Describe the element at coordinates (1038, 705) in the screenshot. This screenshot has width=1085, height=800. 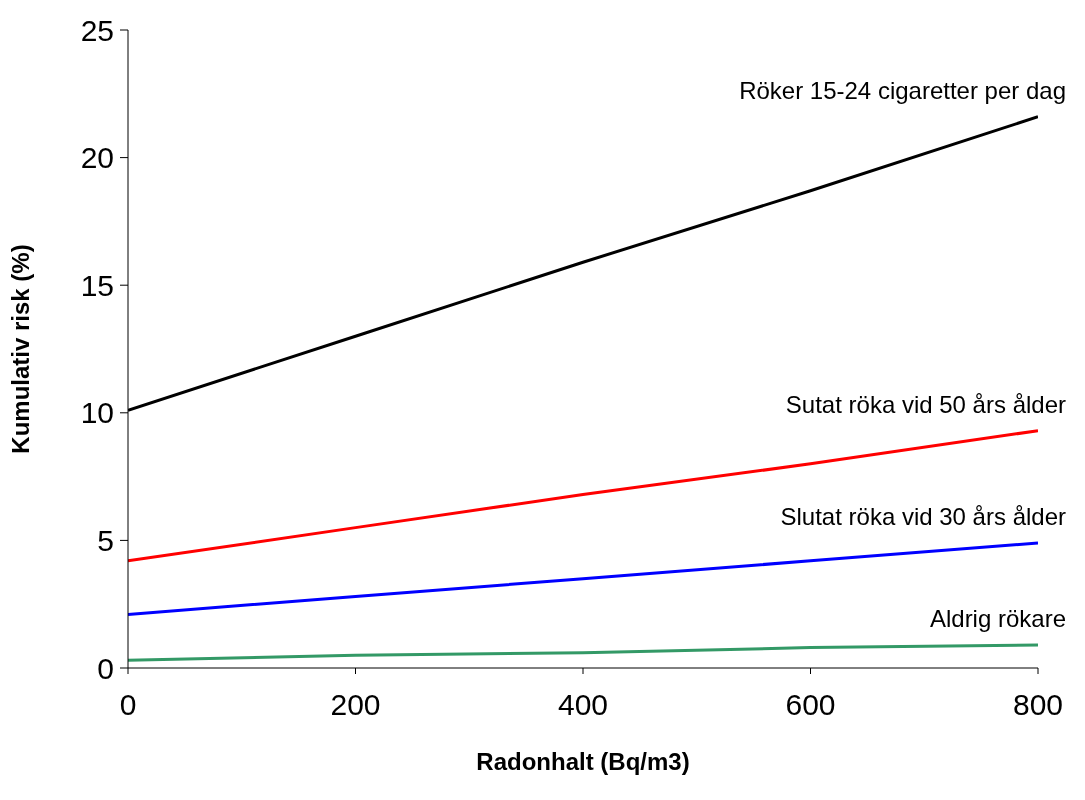
I see `x-tick-label: 800` at that location.